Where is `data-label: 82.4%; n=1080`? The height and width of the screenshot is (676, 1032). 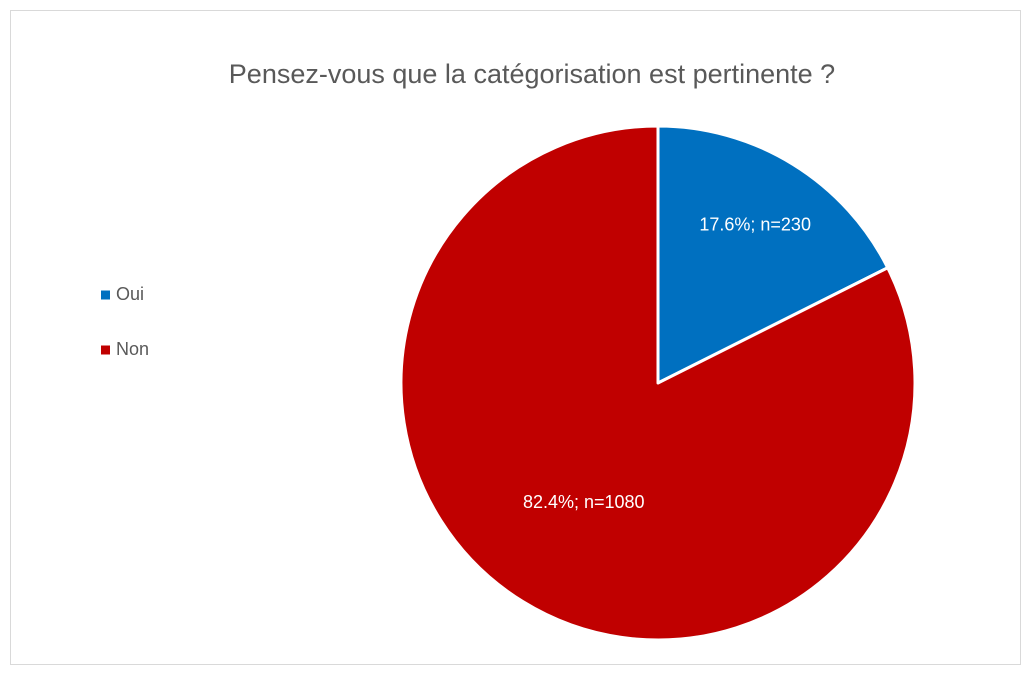 data-label: 82.4%; n=1080 is located at coordinates (584, 502).